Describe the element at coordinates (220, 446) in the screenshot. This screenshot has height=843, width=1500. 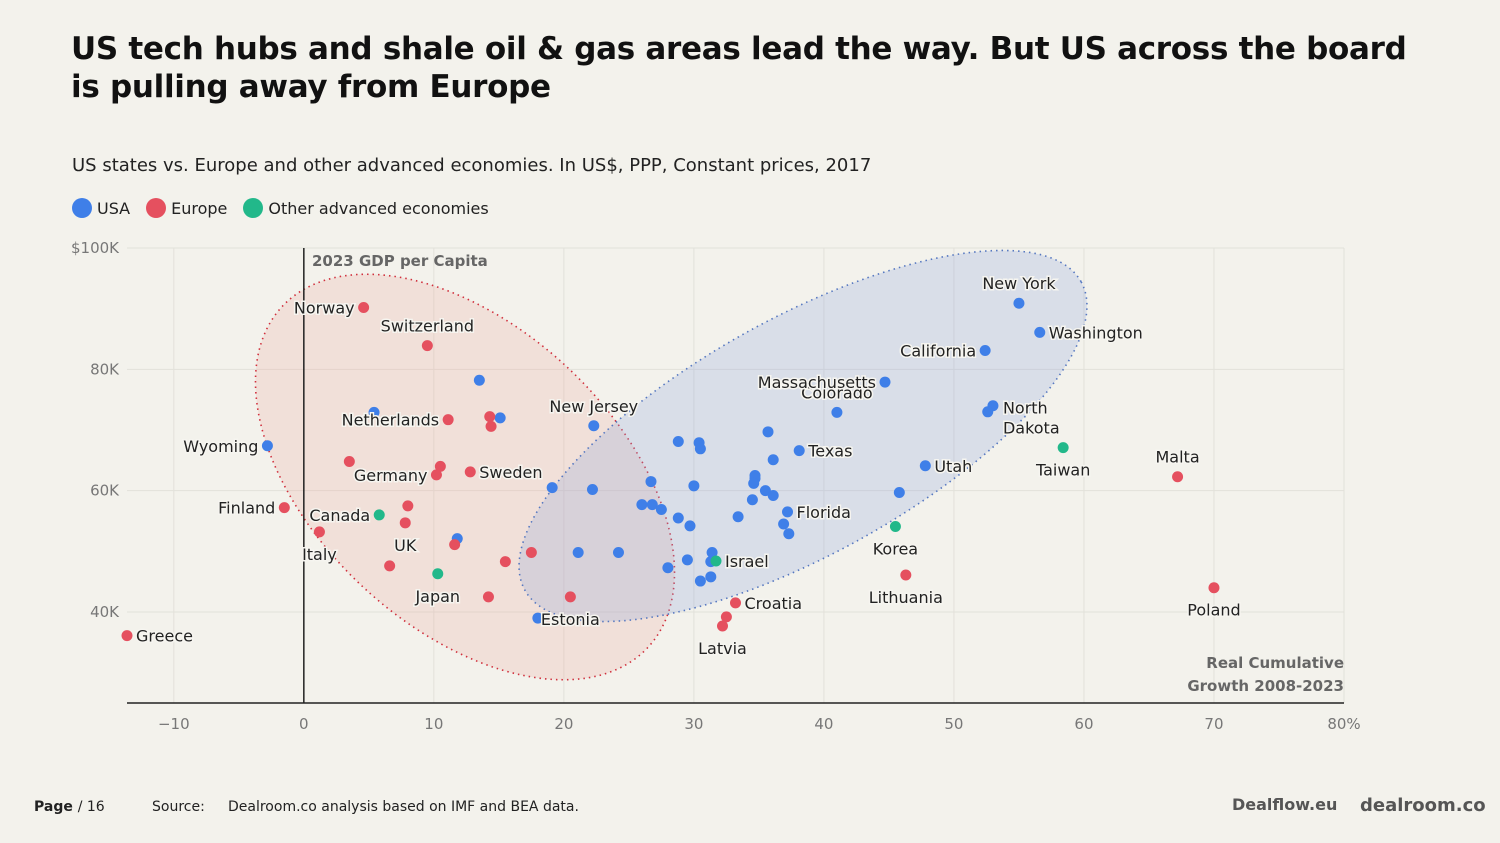
I see `point-label: Wyoming` at that location.